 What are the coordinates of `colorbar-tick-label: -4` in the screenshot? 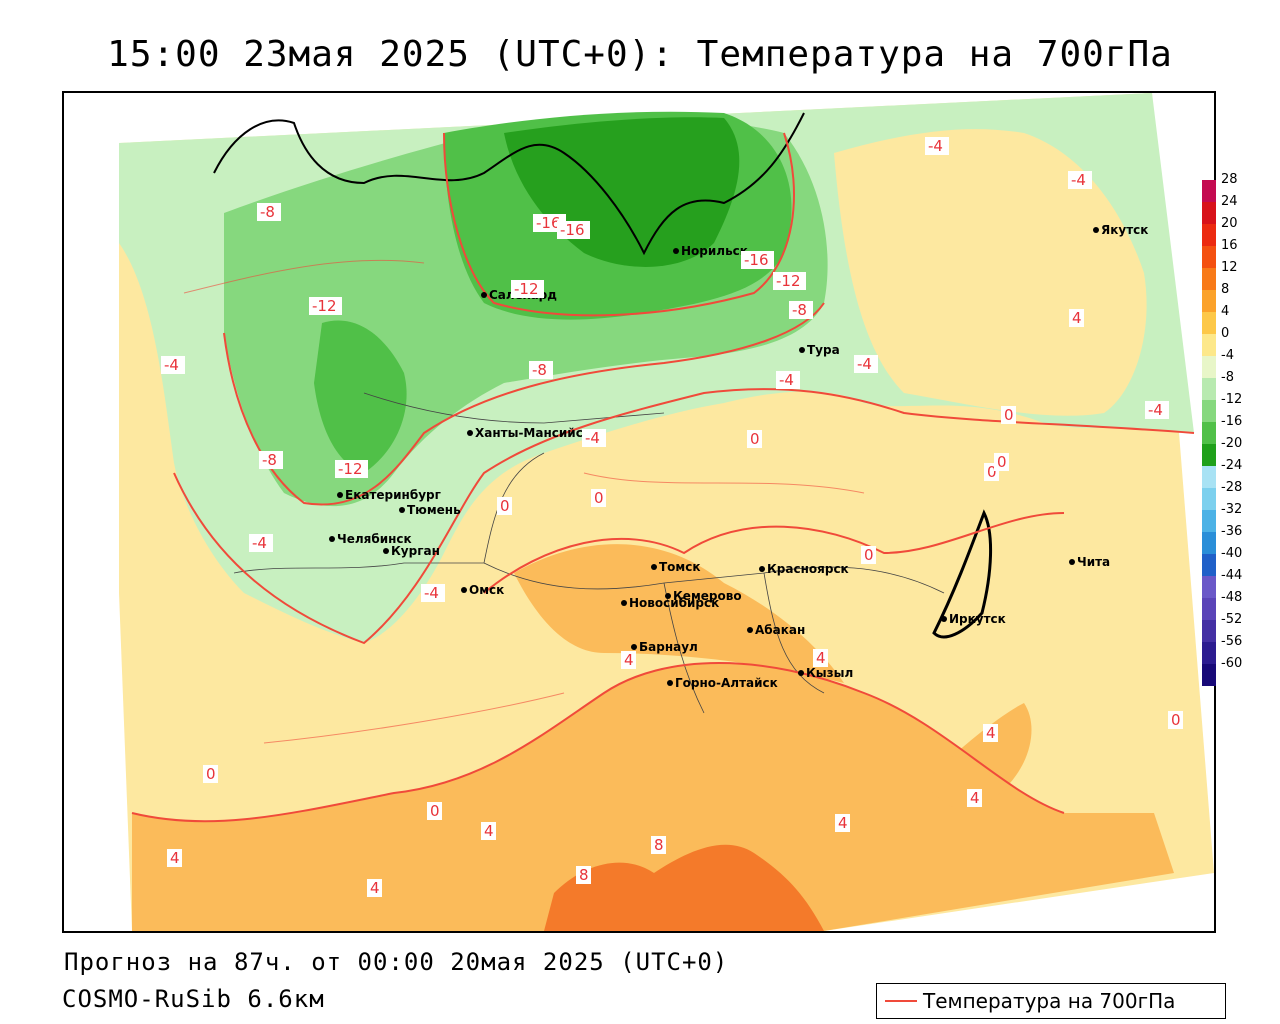 It's located at (1227, 355).